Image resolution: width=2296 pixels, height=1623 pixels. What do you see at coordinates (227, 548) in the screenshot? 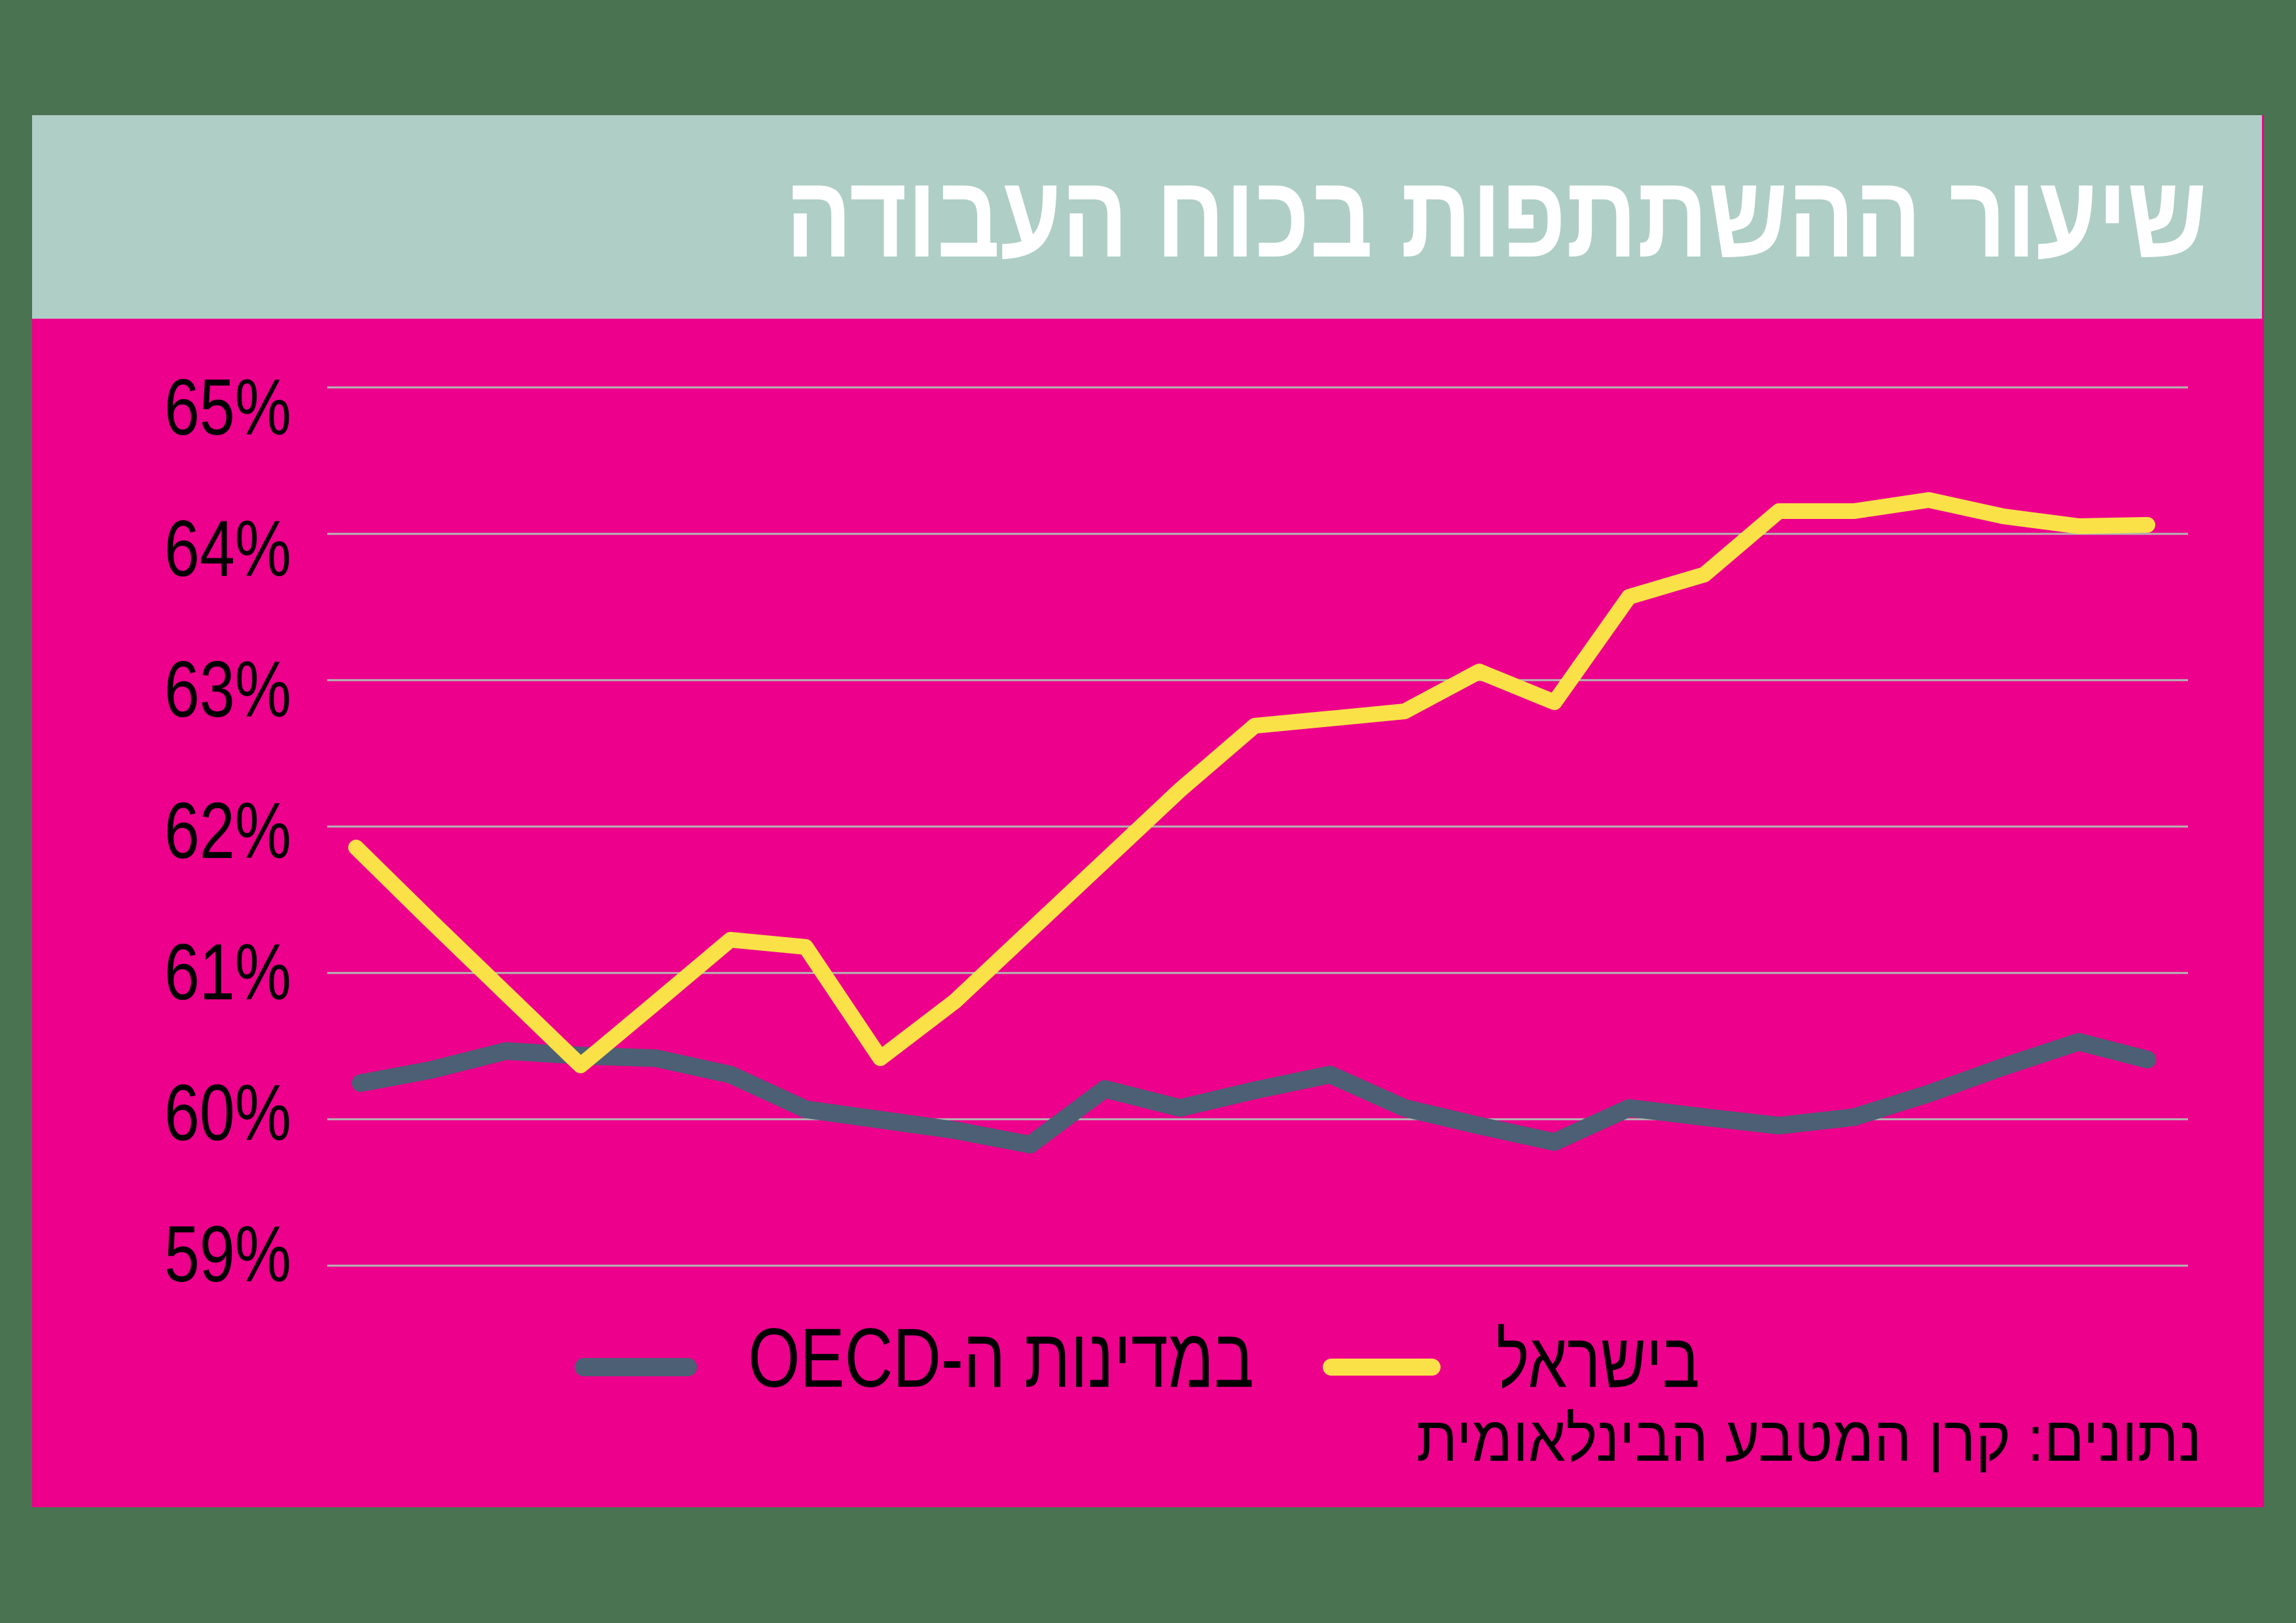
I see `svg-text: 64%` at bounding box center [227, 548].